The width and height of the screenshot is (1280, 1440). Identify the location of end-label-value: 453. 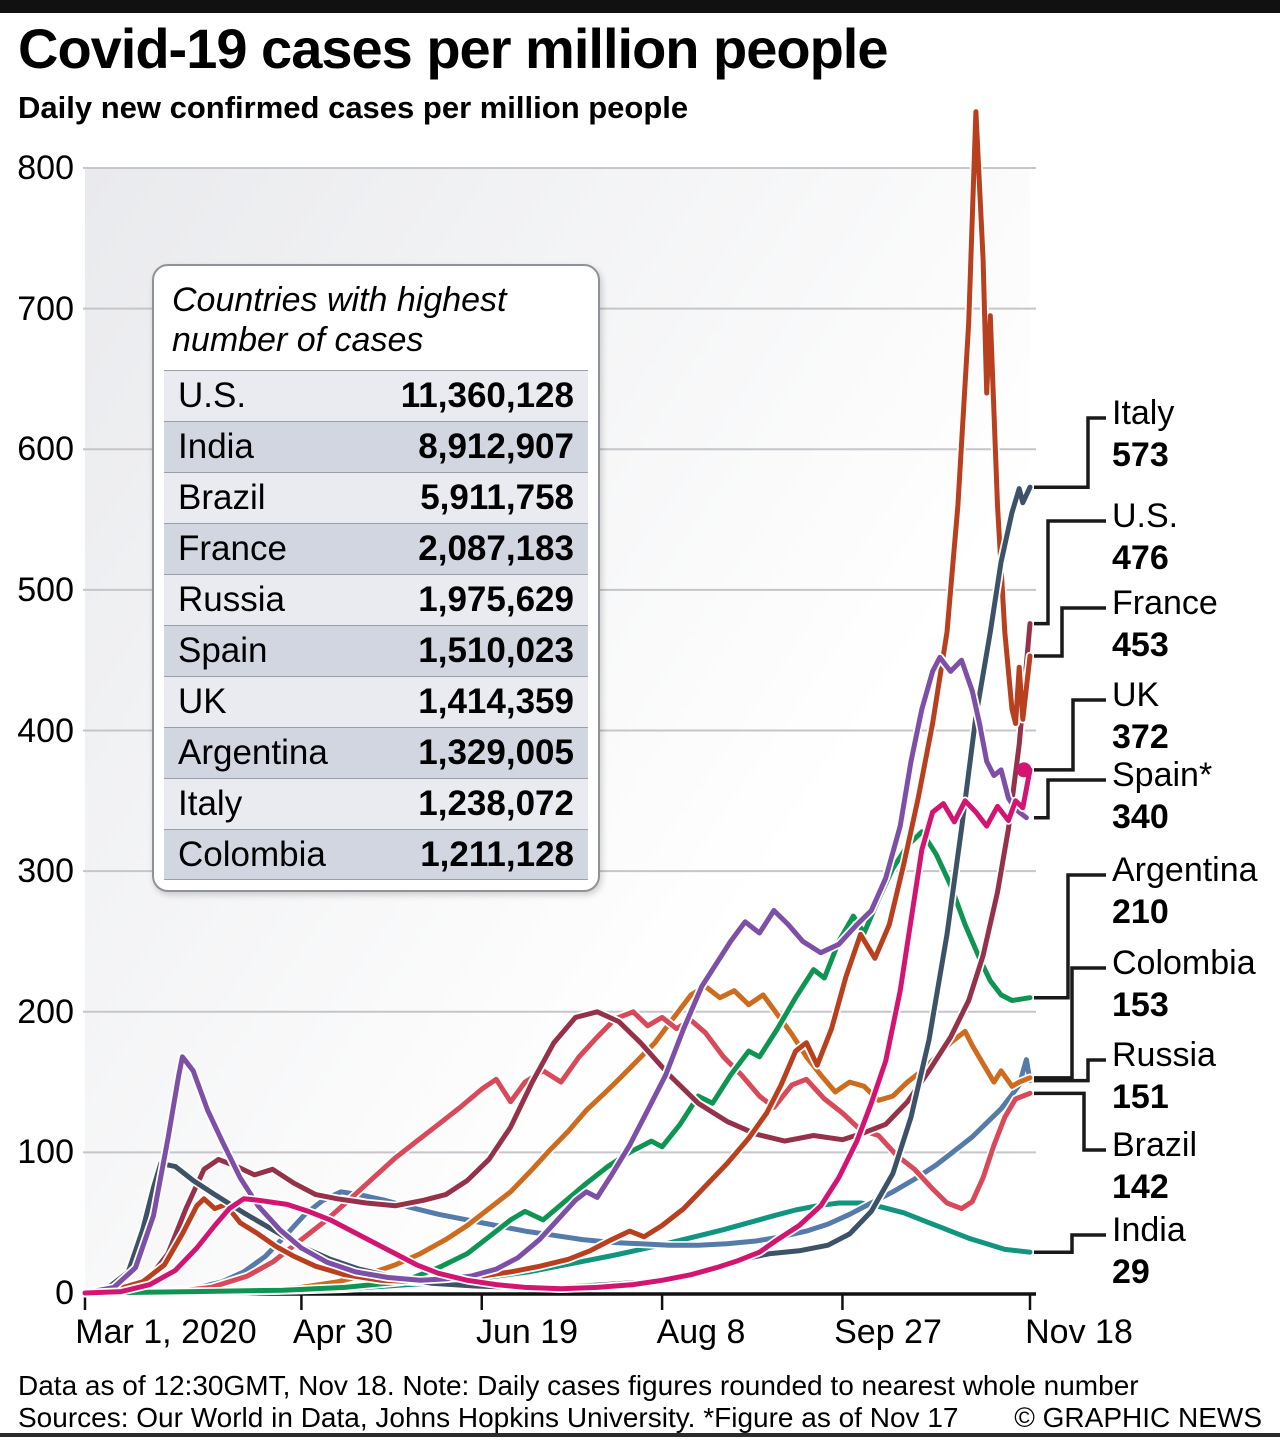
(1140, 645).